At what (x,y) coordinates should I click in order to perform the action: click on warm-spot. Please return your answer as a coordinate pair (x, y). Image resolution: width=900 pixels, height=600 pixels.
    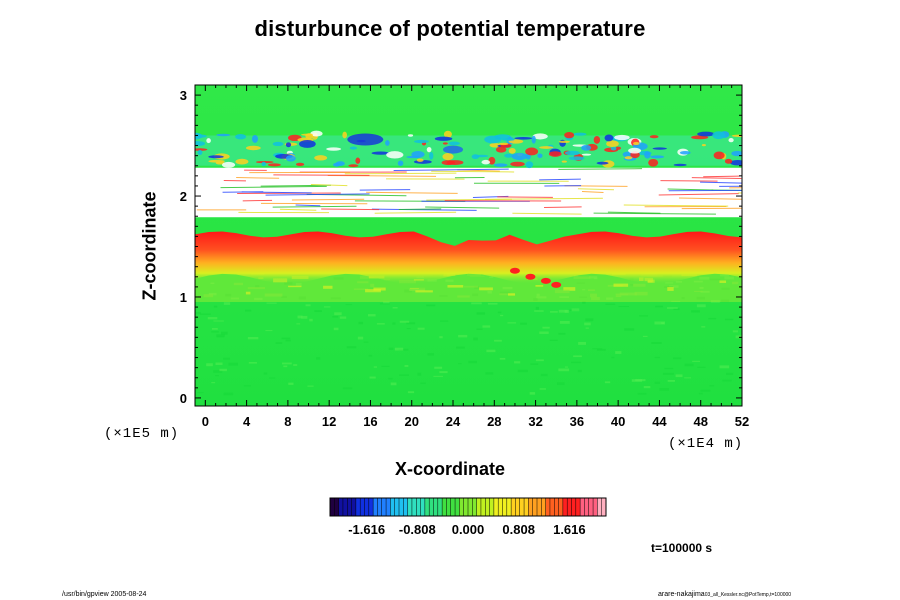
    Looking at the image, I should click on (556, 284).